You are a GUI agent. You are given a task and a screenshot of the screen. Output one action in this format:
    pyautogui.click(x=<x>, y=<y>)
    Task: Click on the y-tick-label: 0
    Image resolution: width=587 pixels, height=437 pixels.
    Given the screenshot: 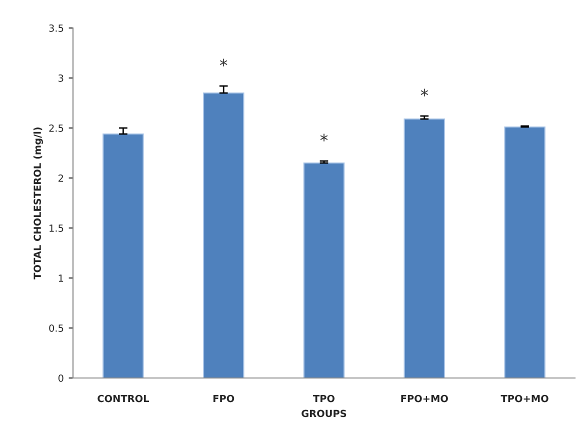 What is the action you would take?
    pyautogui.click(x=61, y=378)
    